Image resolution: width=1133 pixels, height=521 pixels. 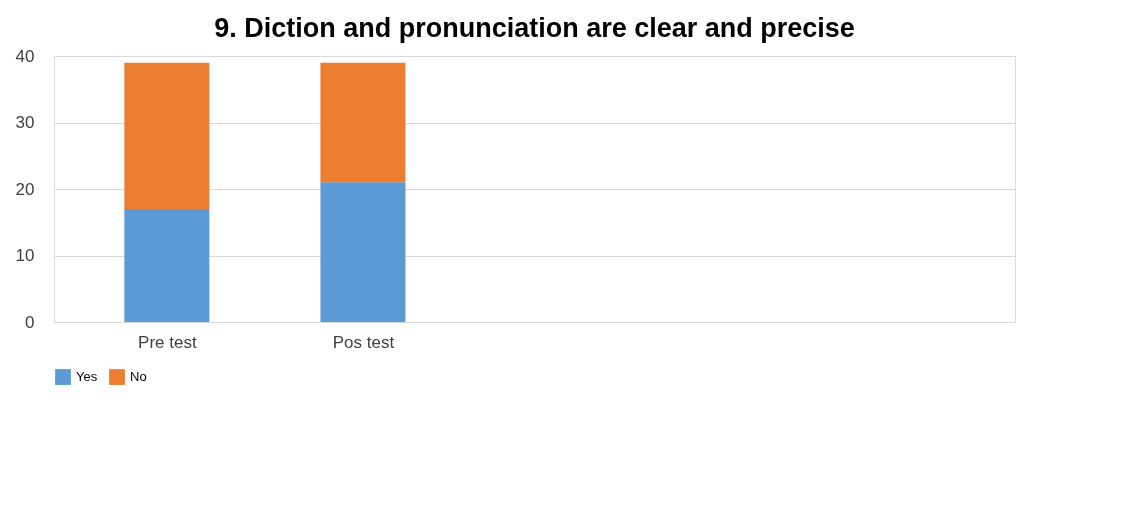 I want to click on y-tick-label: 40, so click(x=25, y=56).